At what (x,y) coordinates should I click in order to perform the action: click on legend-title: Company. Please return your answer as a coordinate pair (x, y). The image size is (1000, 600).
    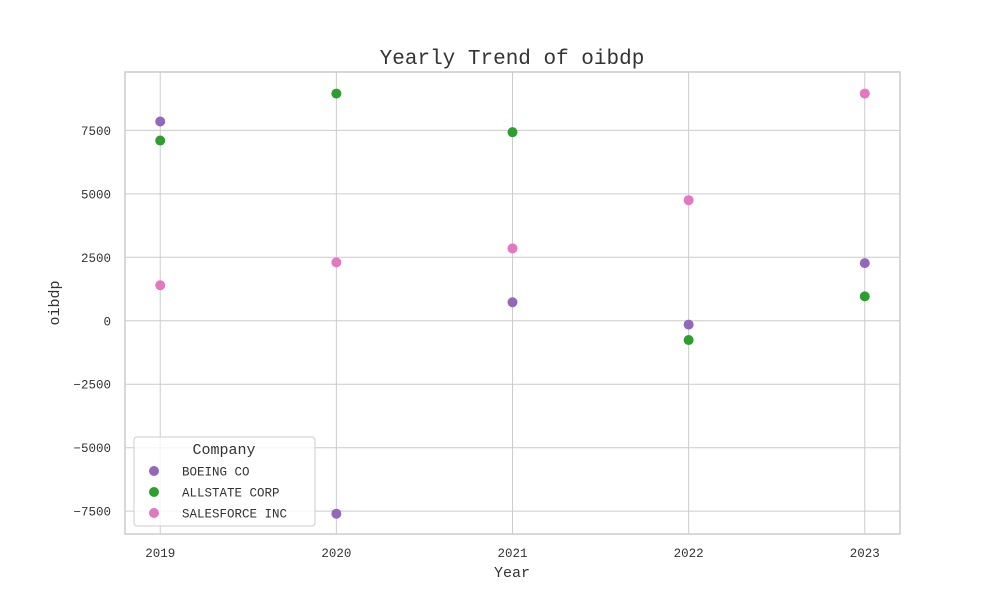
    Looking at the image, I should click on (223, 450).